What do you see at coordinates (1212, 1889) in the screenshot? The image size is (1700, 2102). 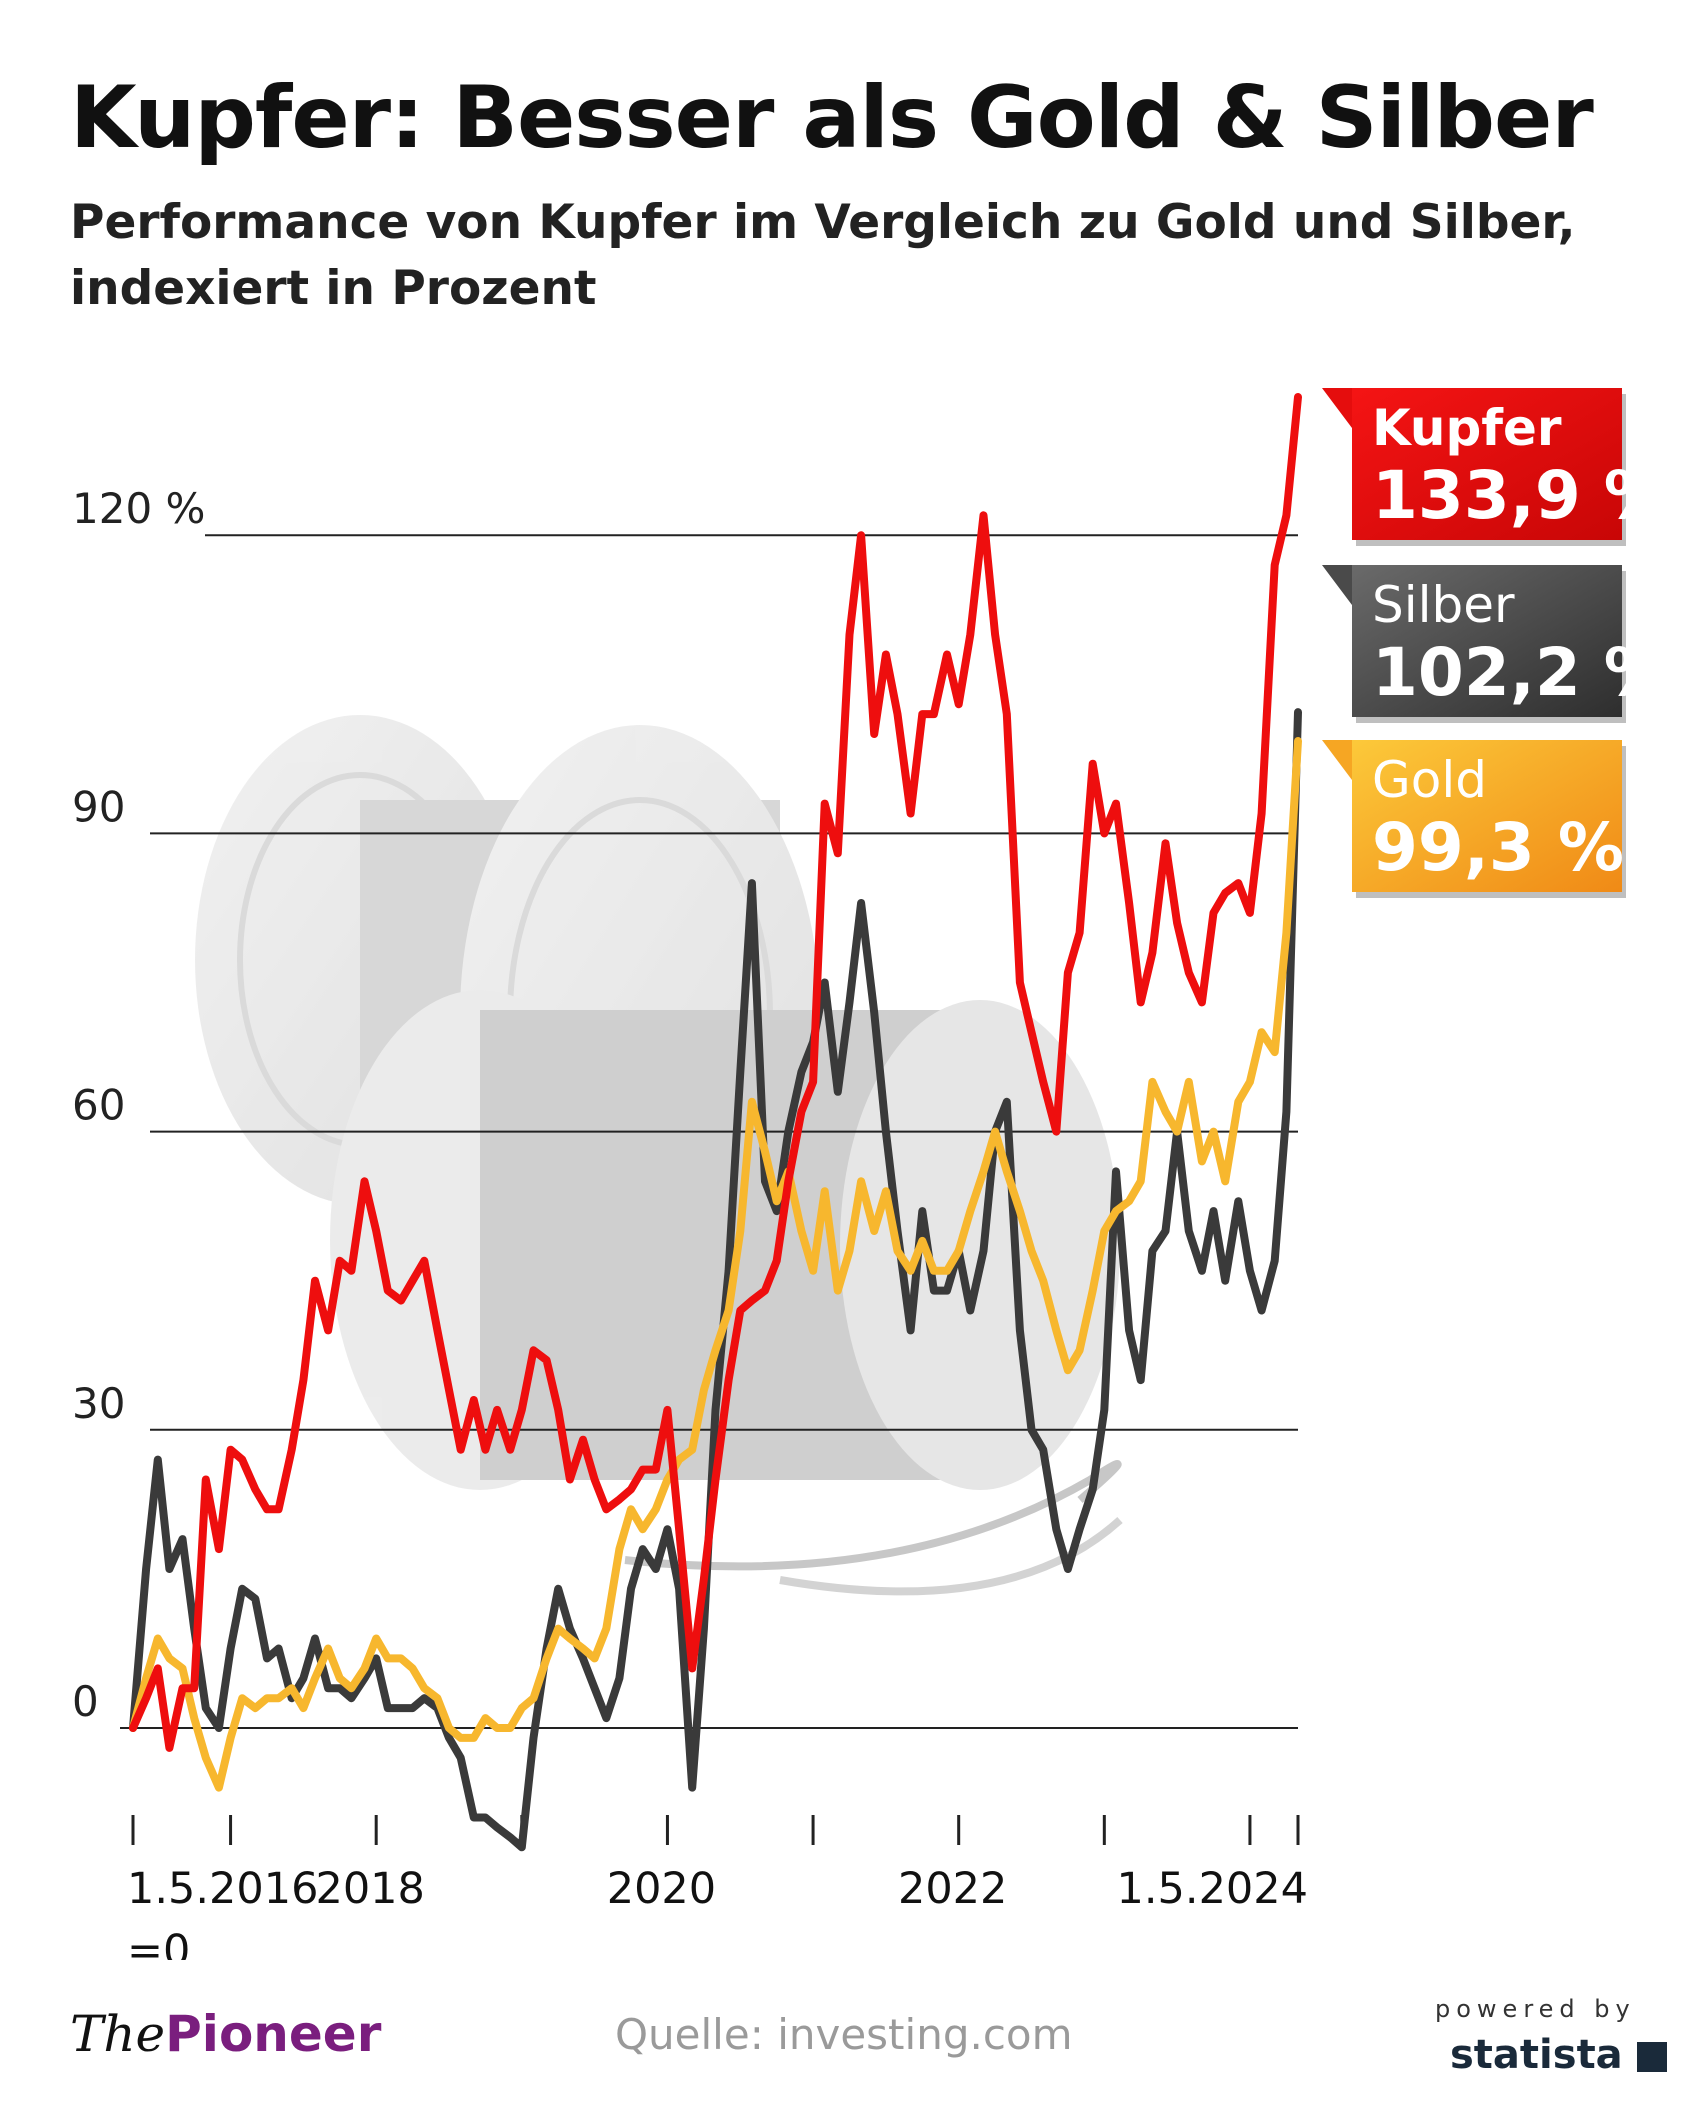 I see `x-tick-label-4: 1.5.2024` at bounding box center [1212, 1889].